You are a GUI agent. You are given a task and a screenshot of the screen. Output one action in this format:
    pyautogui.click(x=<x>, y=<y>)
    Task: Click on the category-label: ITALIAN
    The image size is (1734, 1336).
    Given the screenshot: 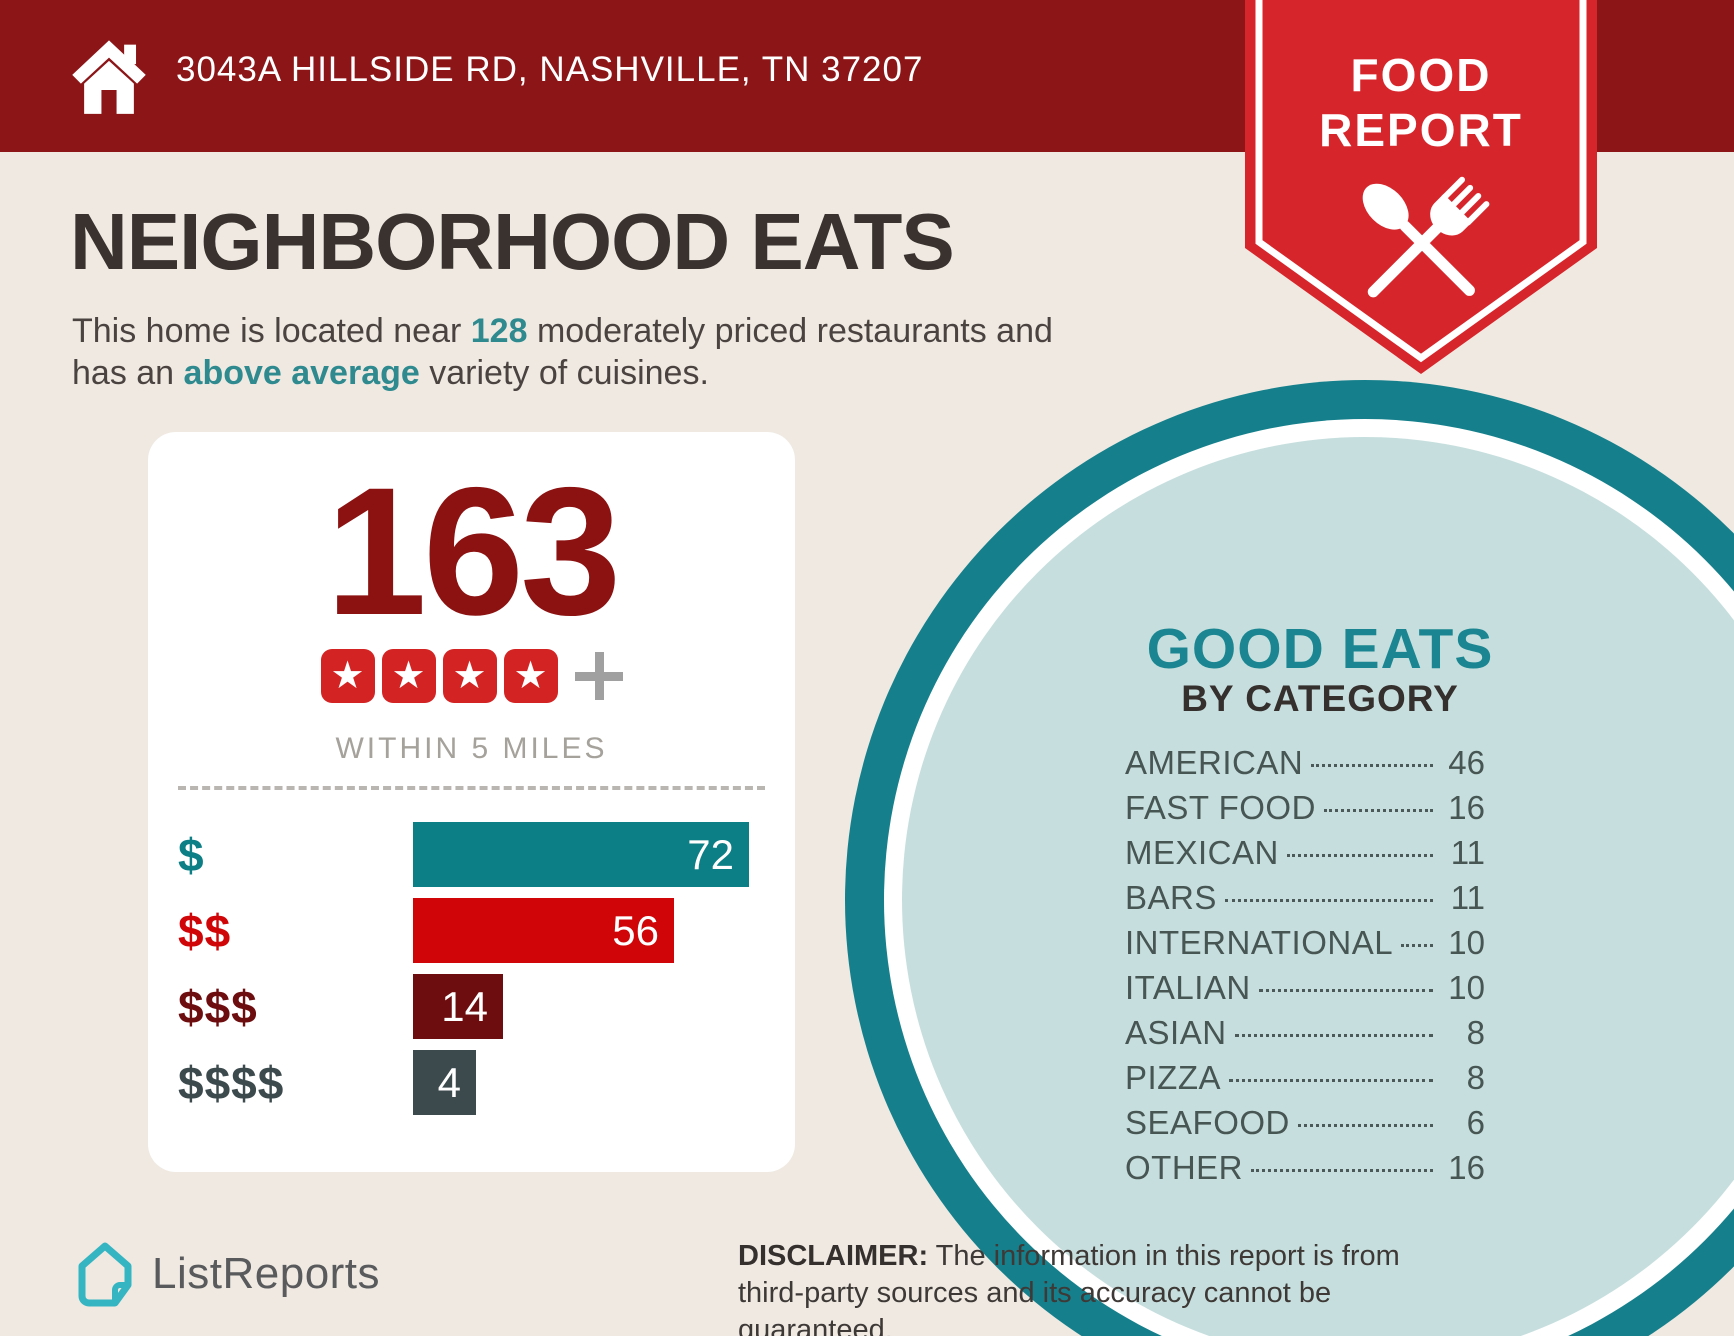 What is the action you would take?
    pyautogui.click(x=1188, y=987)
    